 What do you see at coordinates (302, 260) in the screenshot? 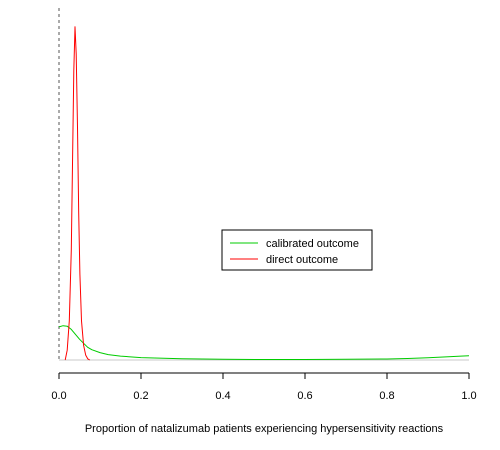
I see `legend-label-direct: direct outcome` at bounding box center [302, 260].